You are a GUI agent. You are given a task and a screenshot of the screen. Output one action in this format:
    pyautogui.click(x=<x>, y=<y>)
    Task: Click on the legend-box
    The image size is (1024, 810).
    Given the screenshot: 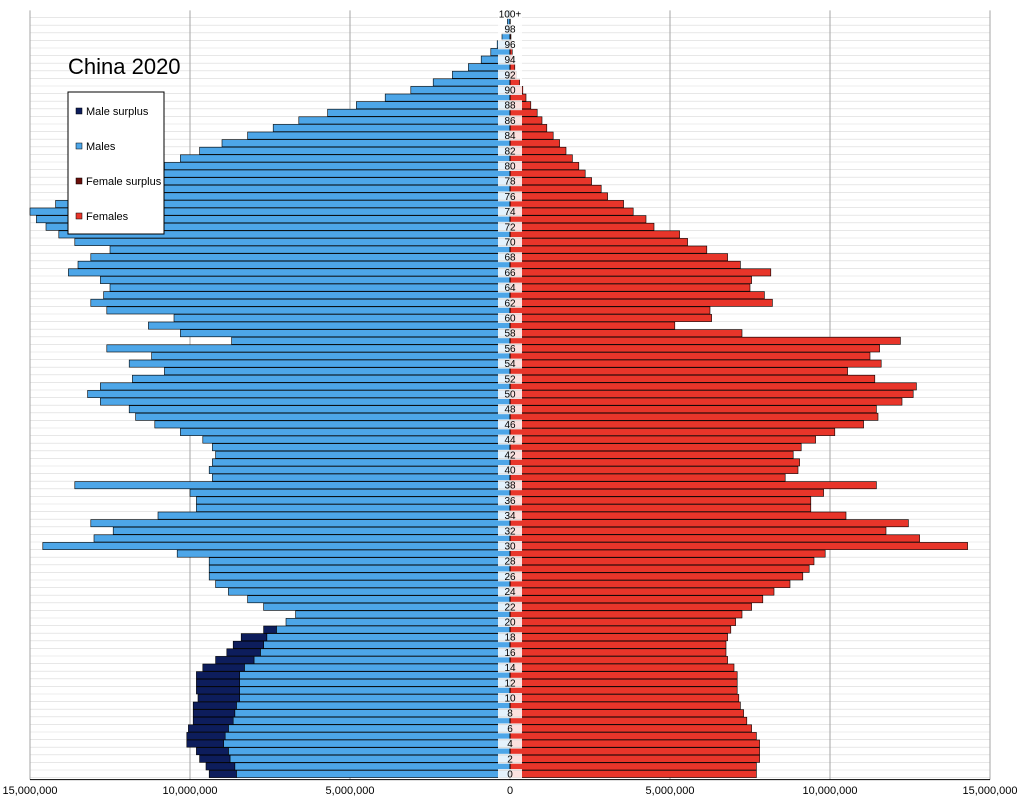 What is the action you would take?
    pyautogui.click(x=116, y=163)
    